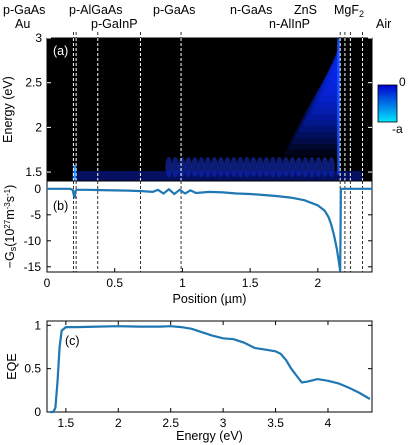  Describe the element at coordinates (339, 106) in the screenshot. I see `heatmap-interface-band` at that location.